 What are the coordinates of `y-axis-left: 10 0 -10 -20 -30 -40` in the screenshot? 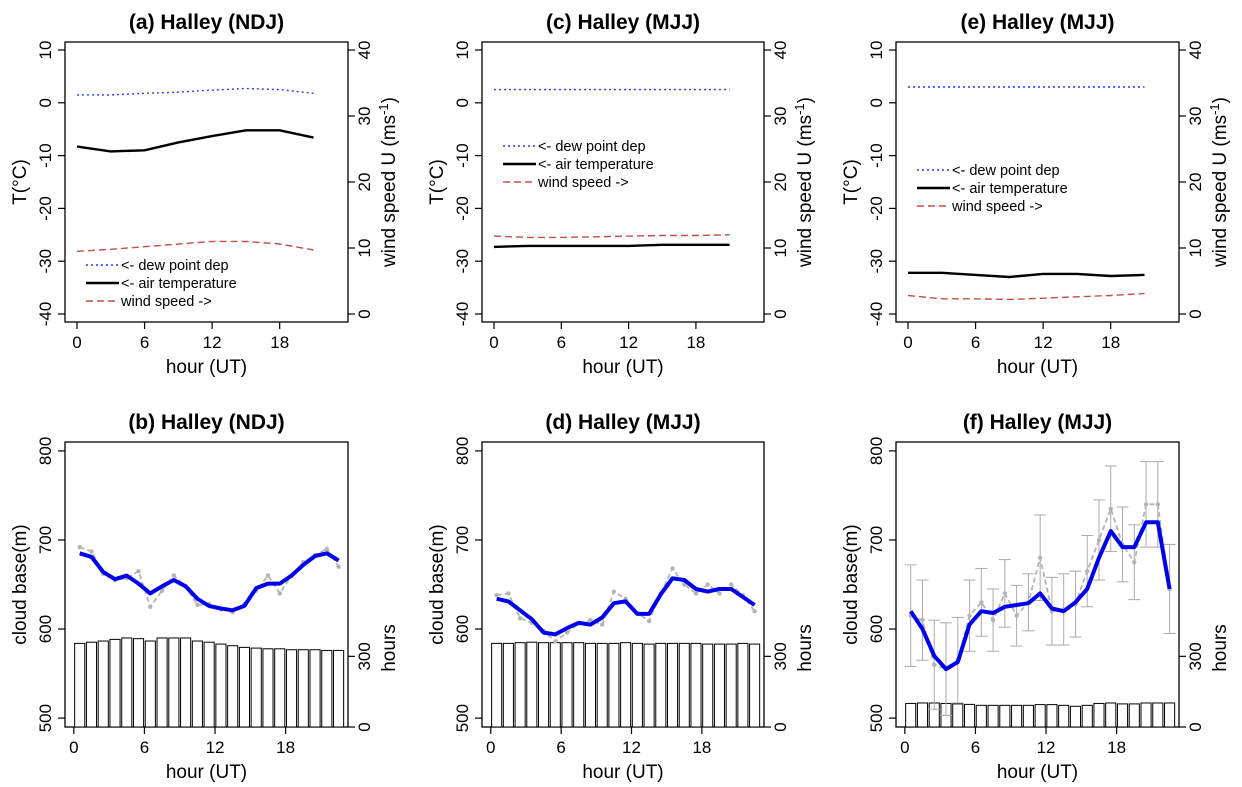 It's located at (467, 184).